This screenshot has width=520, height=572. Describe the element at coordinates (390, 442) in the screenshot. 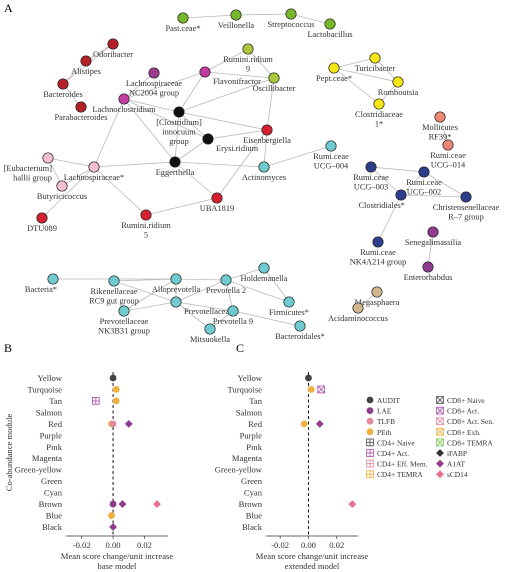

I see `legend-item: CD4+ Naive` at that location.